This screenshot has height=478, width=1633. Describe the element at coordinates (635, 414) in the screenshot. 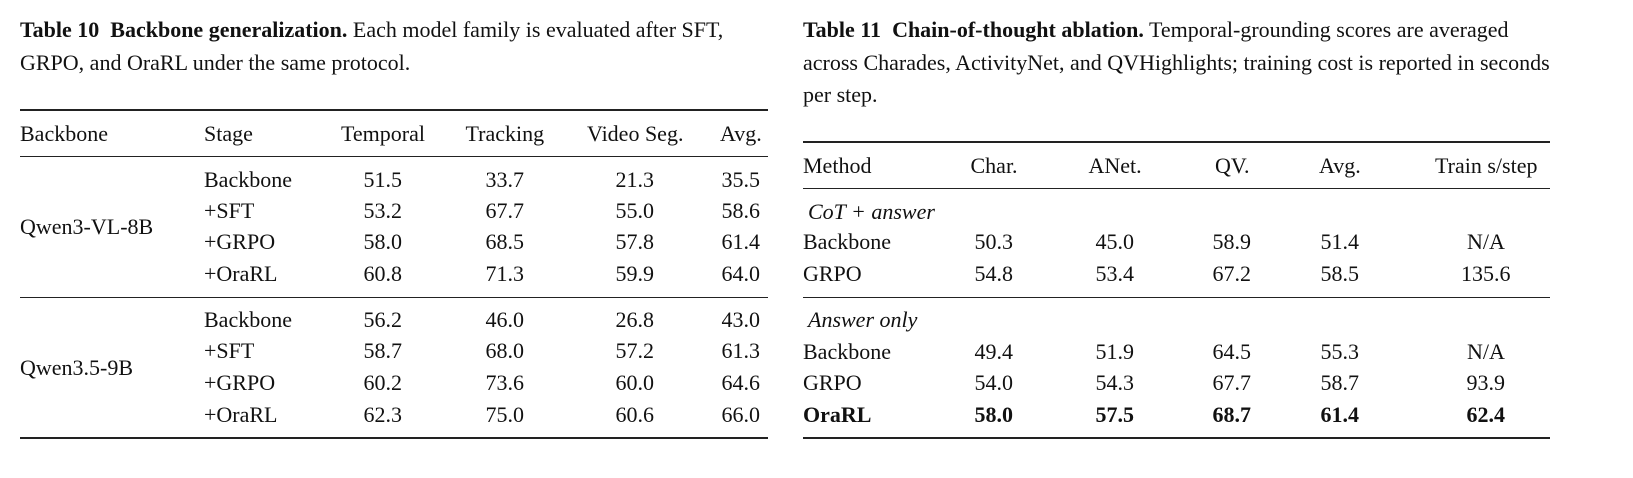

I see `cell: 60.6` at that location.